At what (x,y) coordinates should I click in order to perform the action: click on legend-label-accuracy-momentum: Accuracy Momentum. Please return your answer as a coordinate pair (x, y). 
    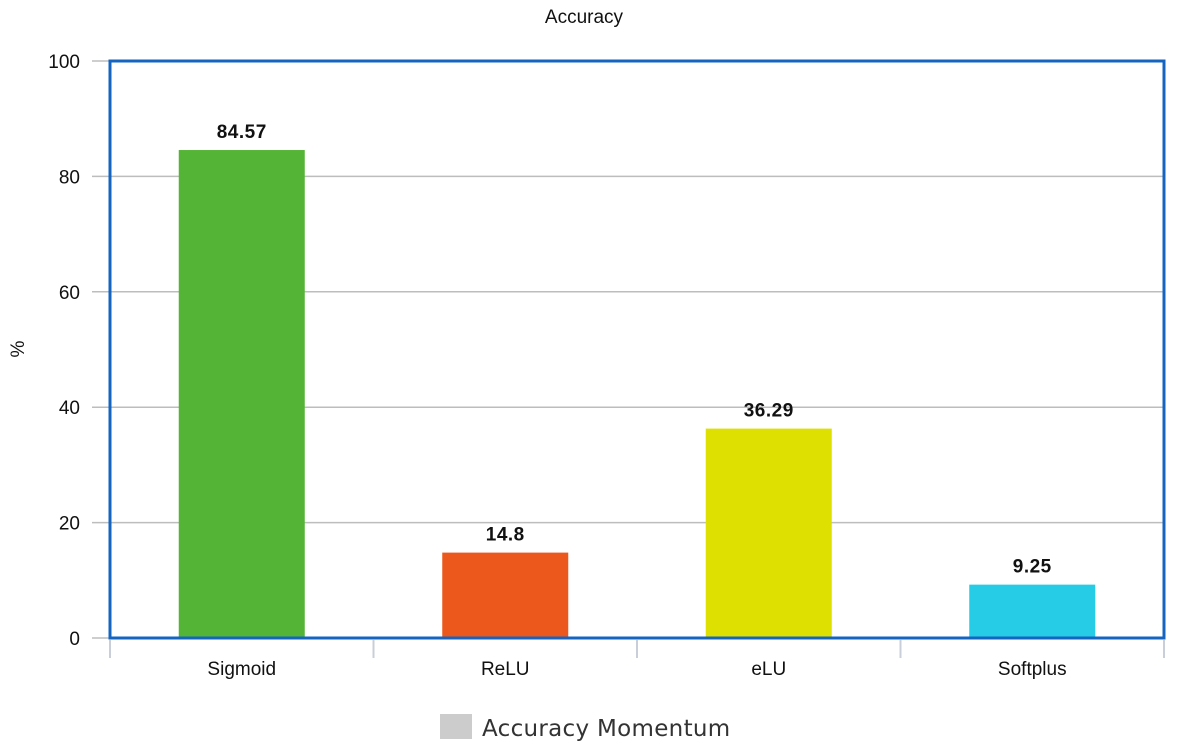
    Looking at the image, I should click on (606, 729).